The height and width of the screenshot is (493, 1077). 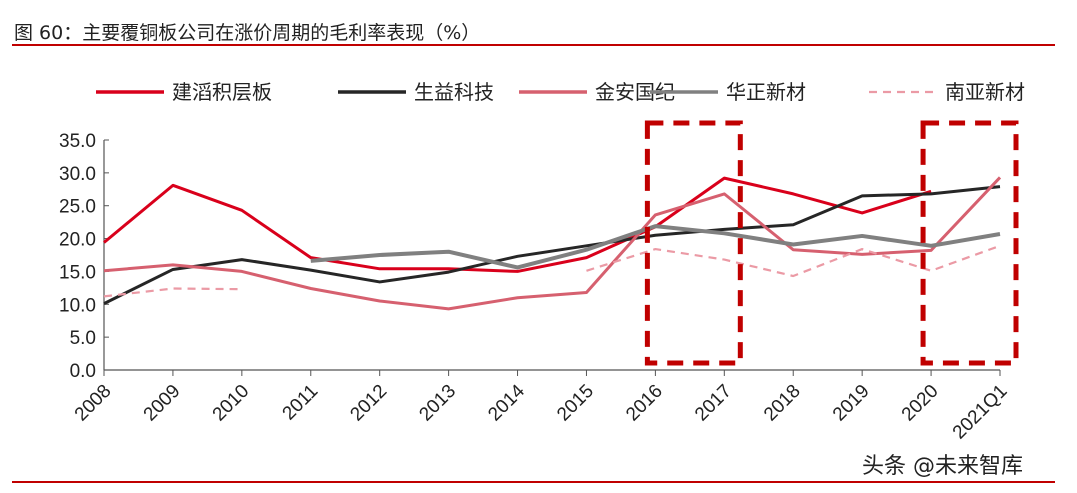 What do you see at coordinates (83, 371) in the screenshot?
I see `y-tick-label: 0.0` at bounding box center [83, 371].